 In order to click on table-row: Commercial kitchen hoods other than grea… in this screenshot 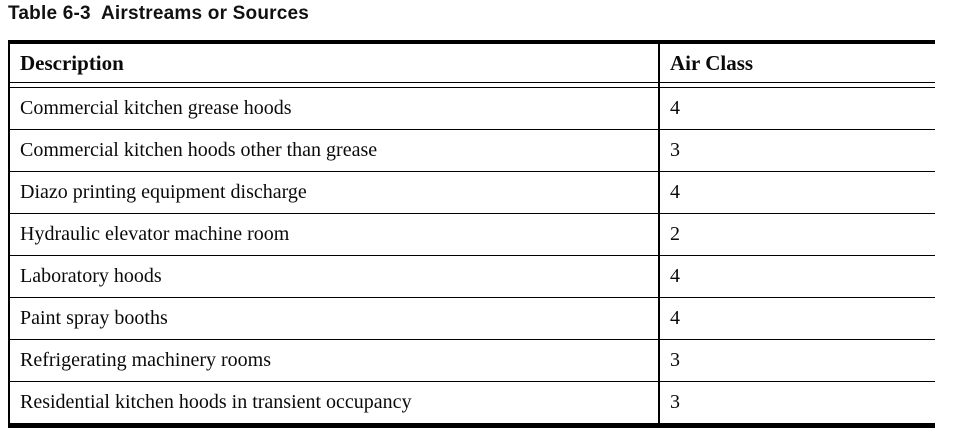, I will do `click(472, 150)`.